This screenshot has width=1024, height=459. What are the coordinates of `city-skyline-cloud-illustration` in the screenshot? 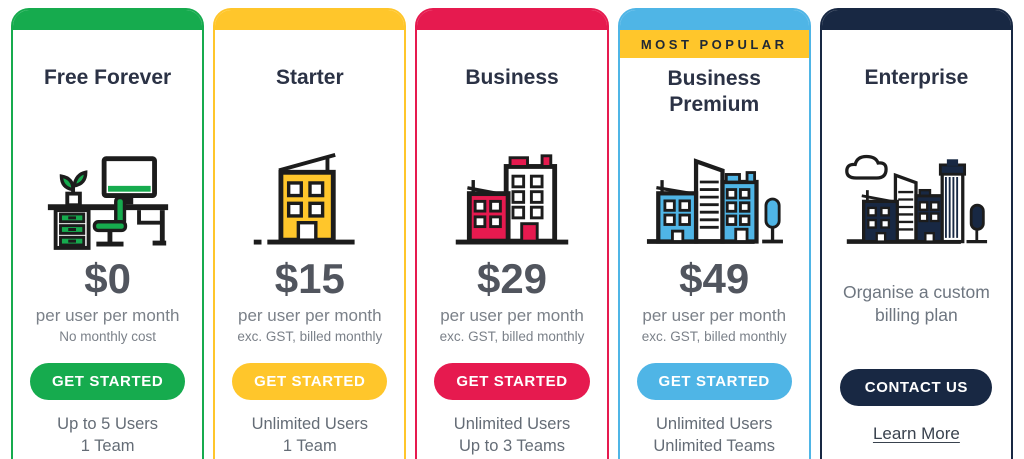 It's located at (916, 199).